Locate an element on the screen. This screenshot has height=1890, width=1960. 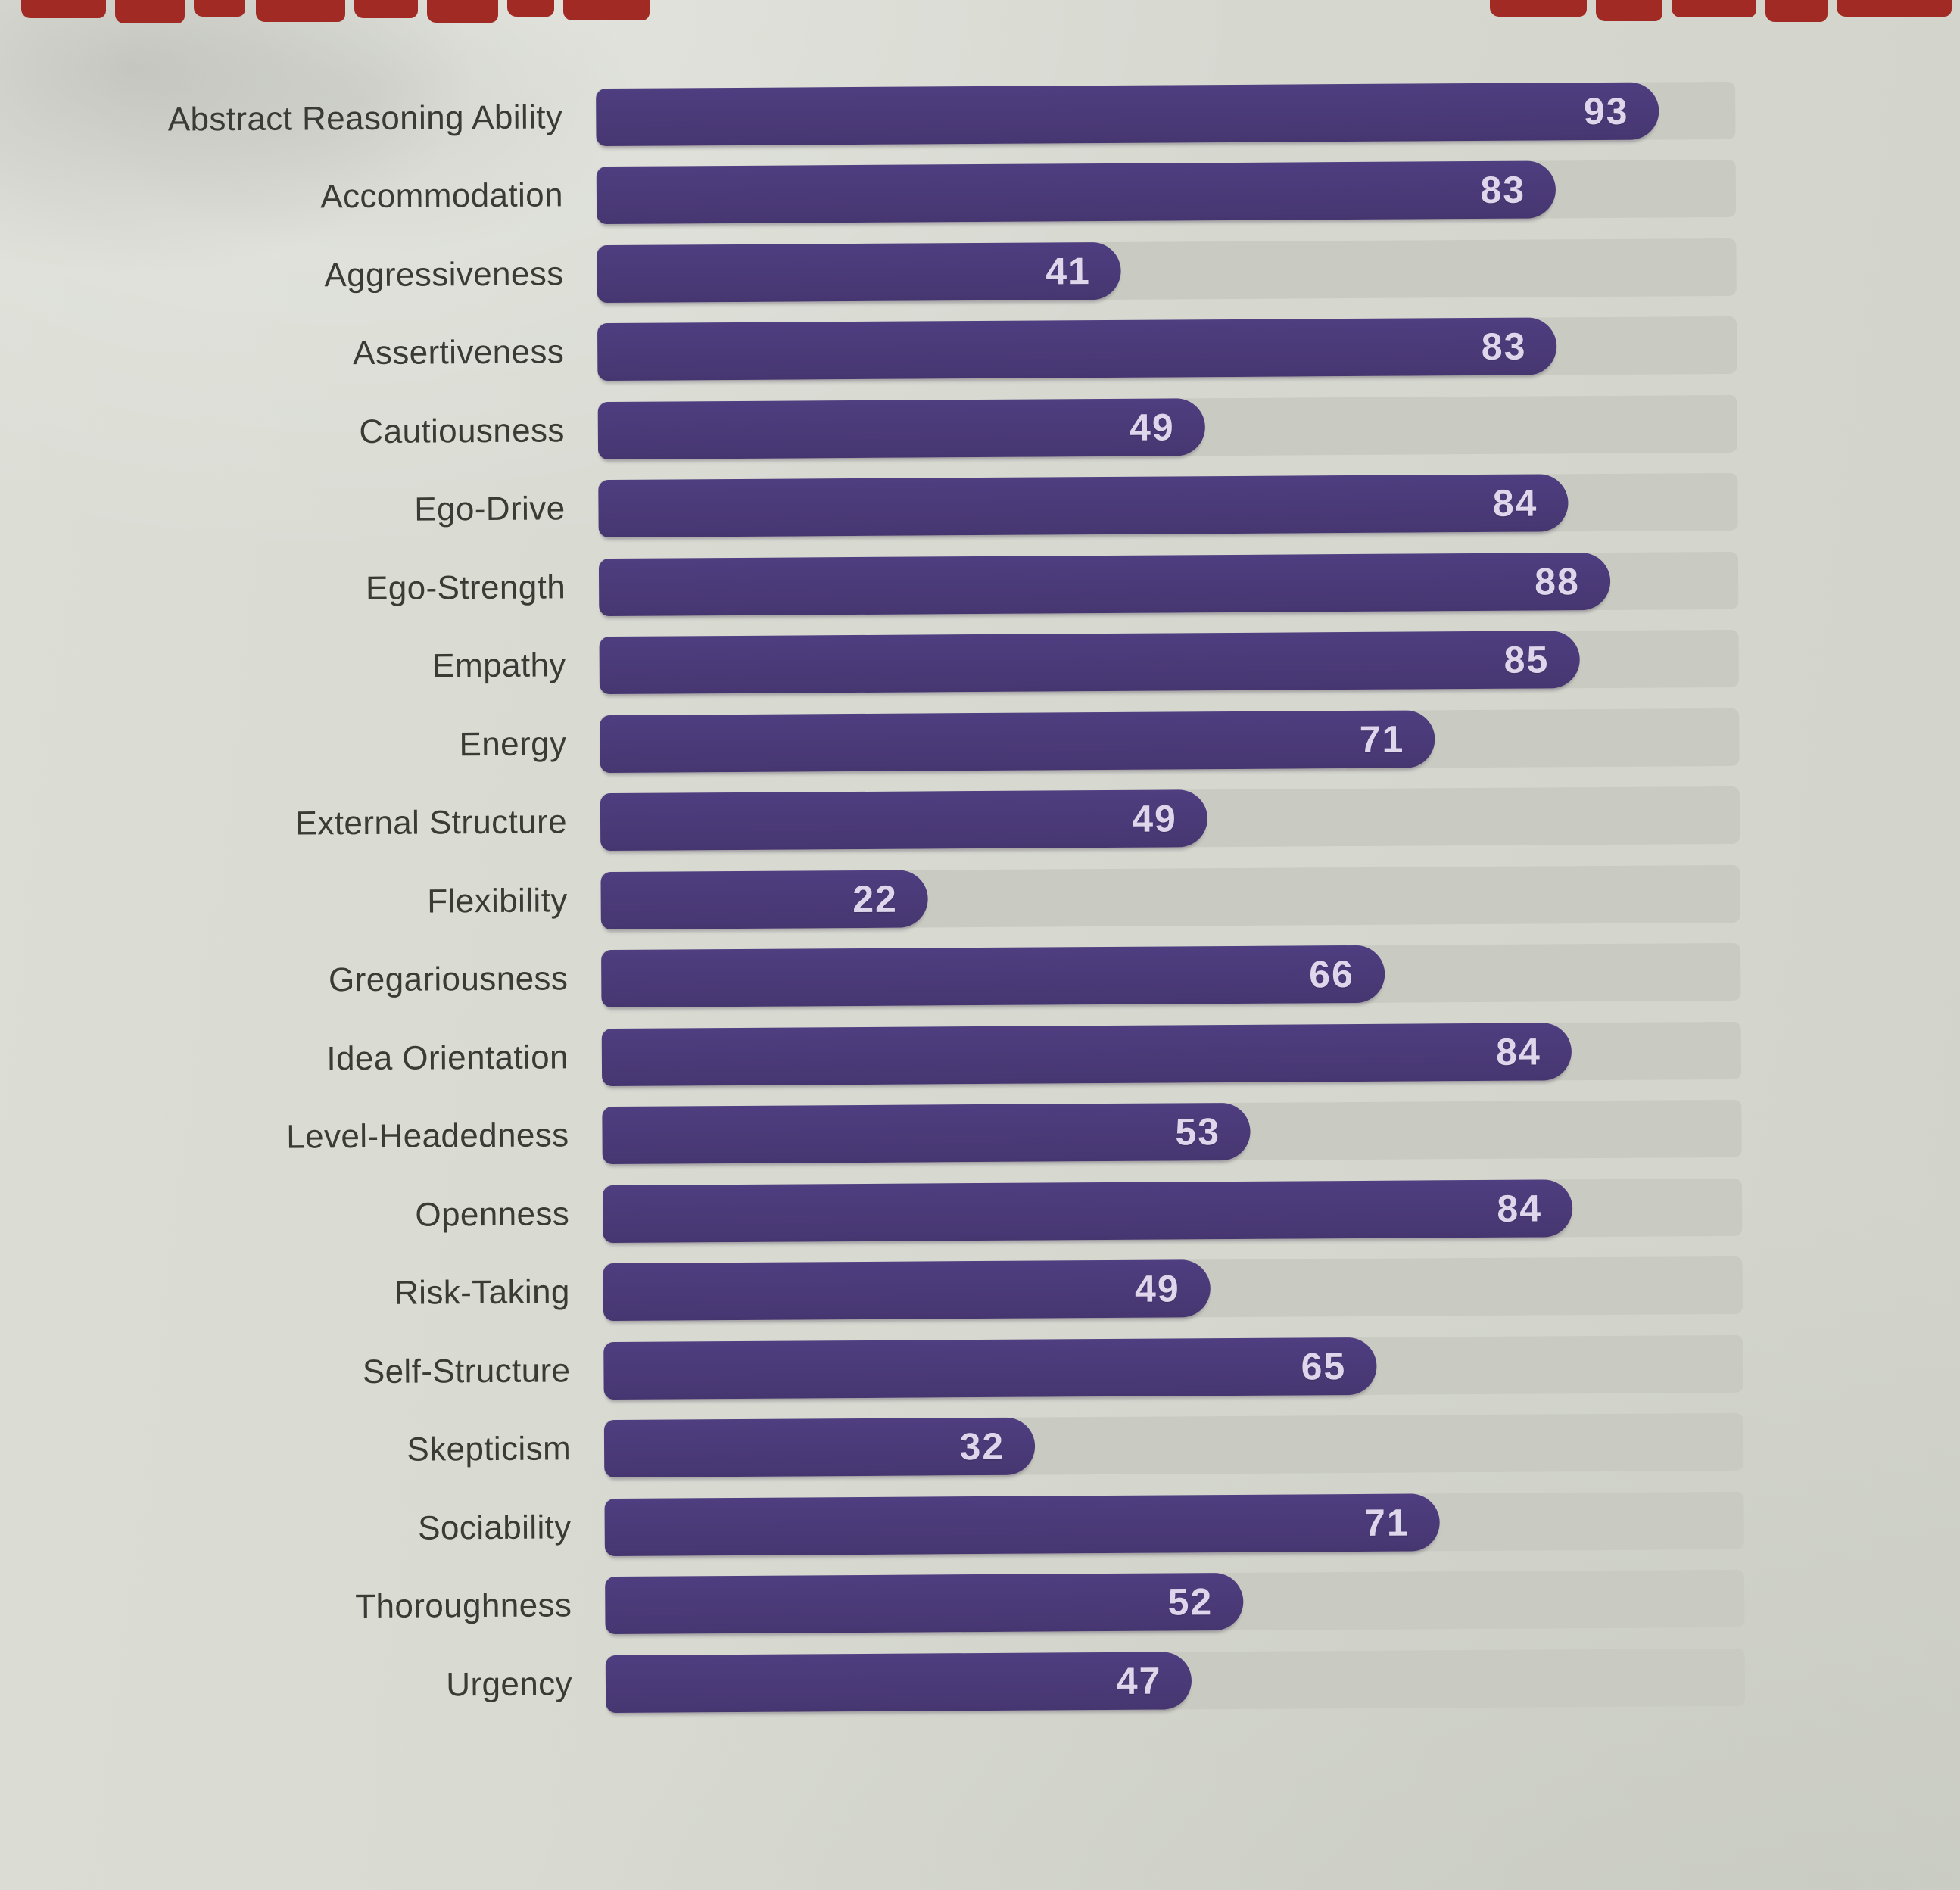
bar-track: 85 is located at coordinates (1169, 663).